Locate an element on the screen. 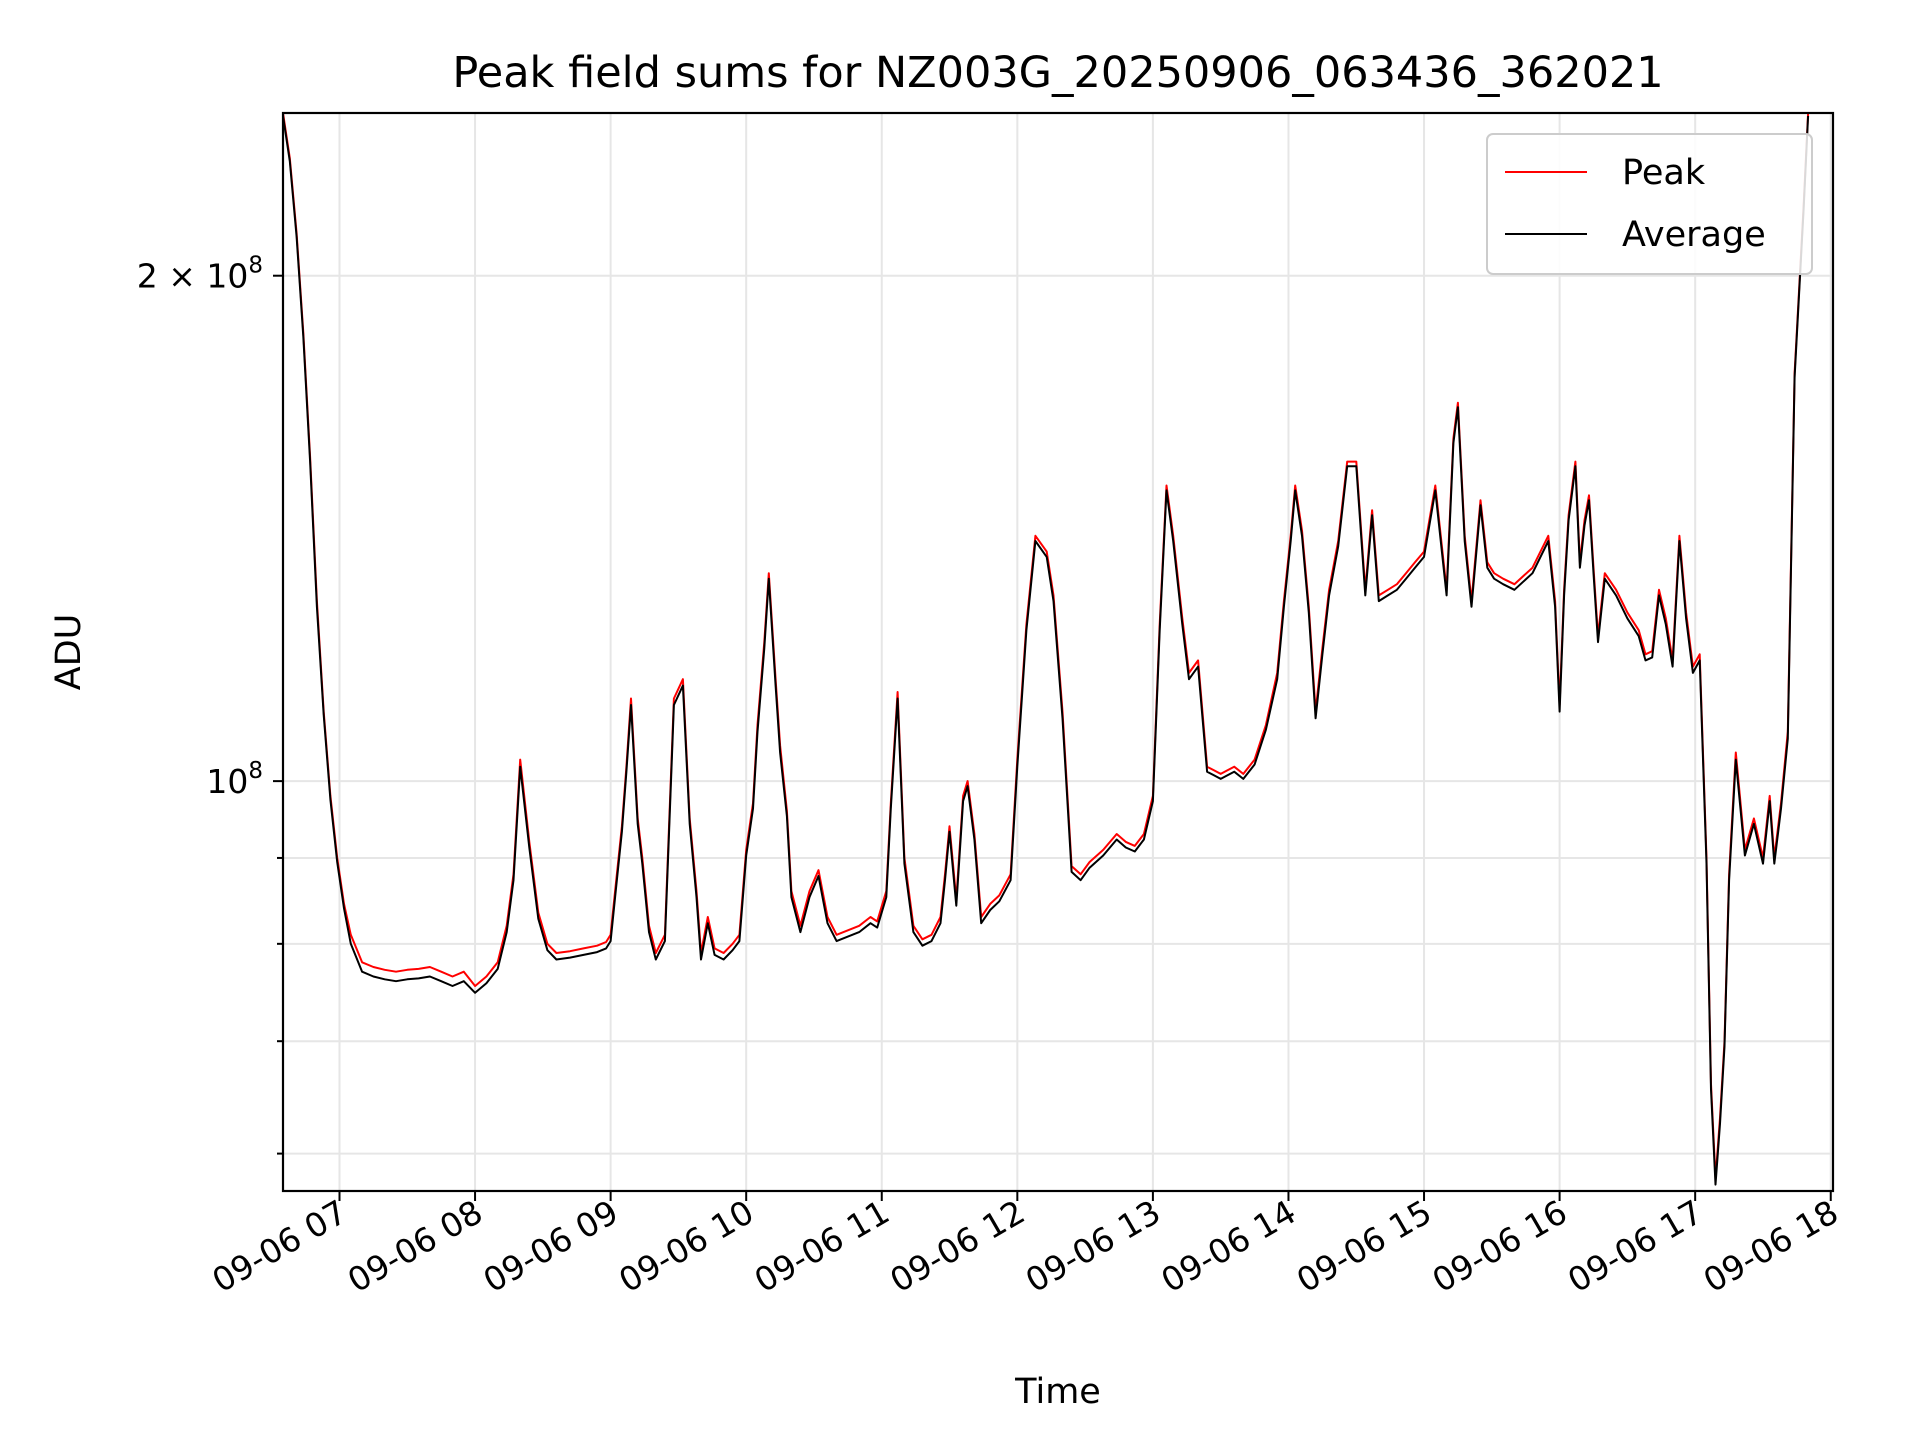 The height and width of the screenshot is (1440, 1920). x-tick-label: 09-06 09 is located at coordinates (551, 1246).